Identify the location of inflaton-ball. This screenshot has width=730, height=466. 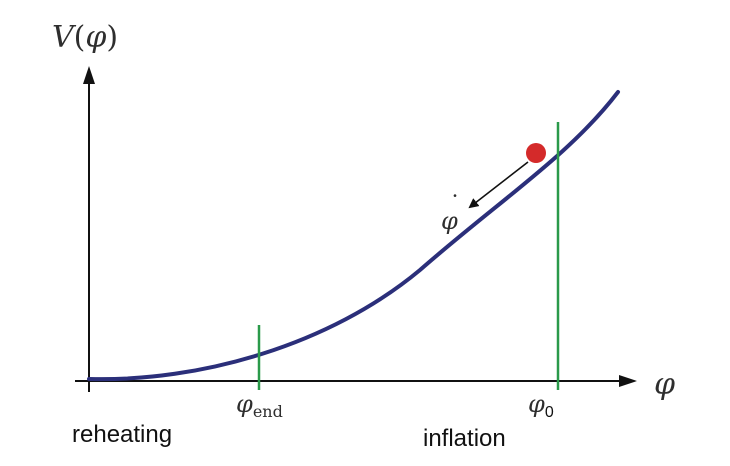
(536, 153).